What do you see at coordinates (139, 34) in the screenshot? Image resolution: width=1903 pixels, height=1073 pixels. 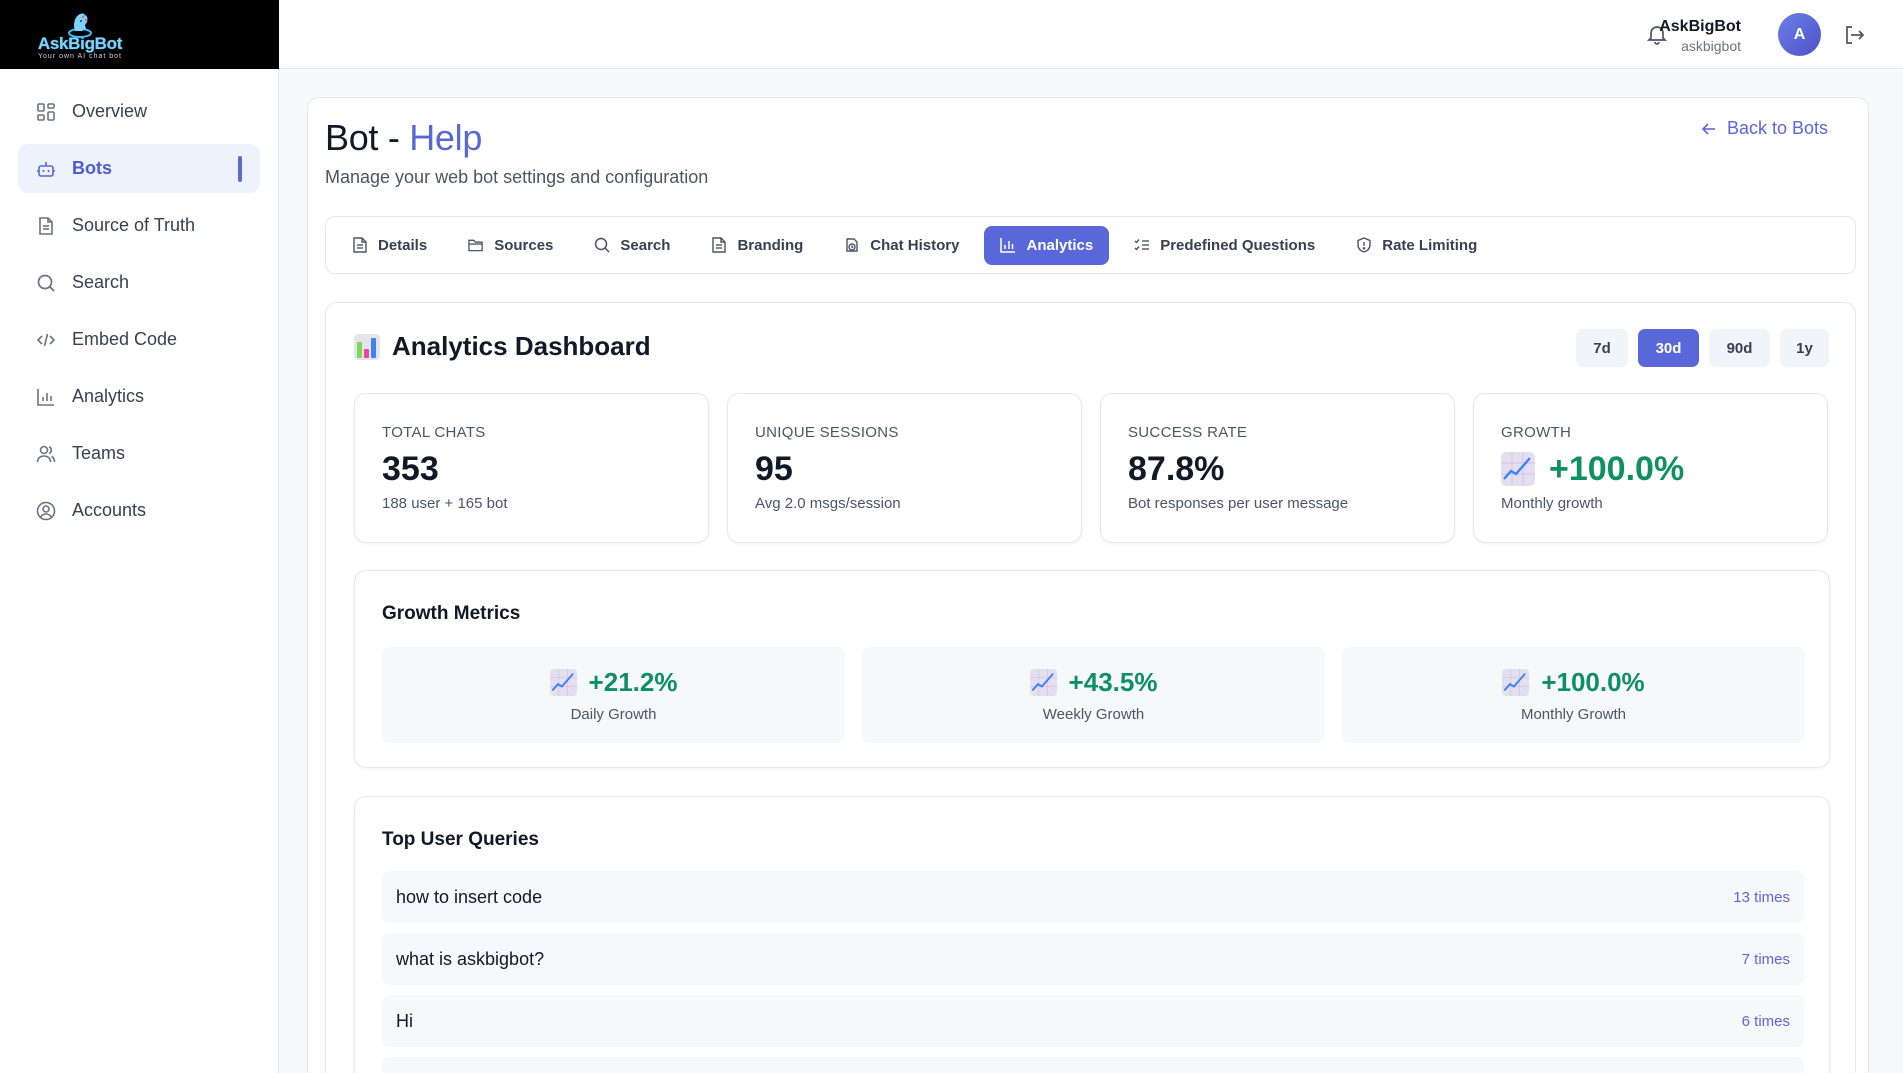 I see `logo-area: AskBigBot Your own AI chat bot` at bounding box center [139, 34].